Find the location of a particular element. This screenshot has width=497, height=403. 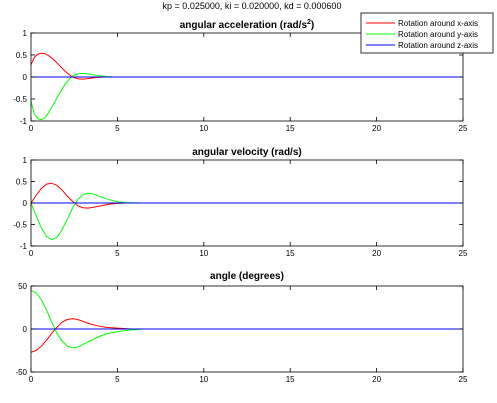

subplot-title-angular-velocity: angular velocity (rad/s) is located at coordinates (246, 152).